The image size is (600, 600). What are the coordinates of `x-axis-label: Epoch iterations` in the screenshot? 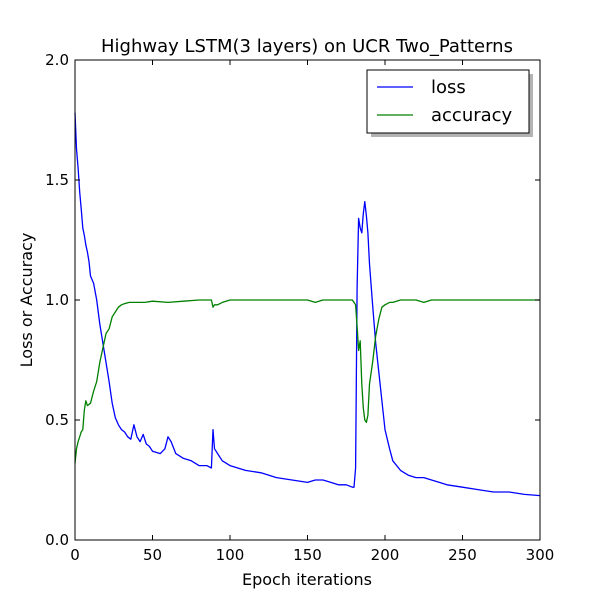 It's located at (307, 579).